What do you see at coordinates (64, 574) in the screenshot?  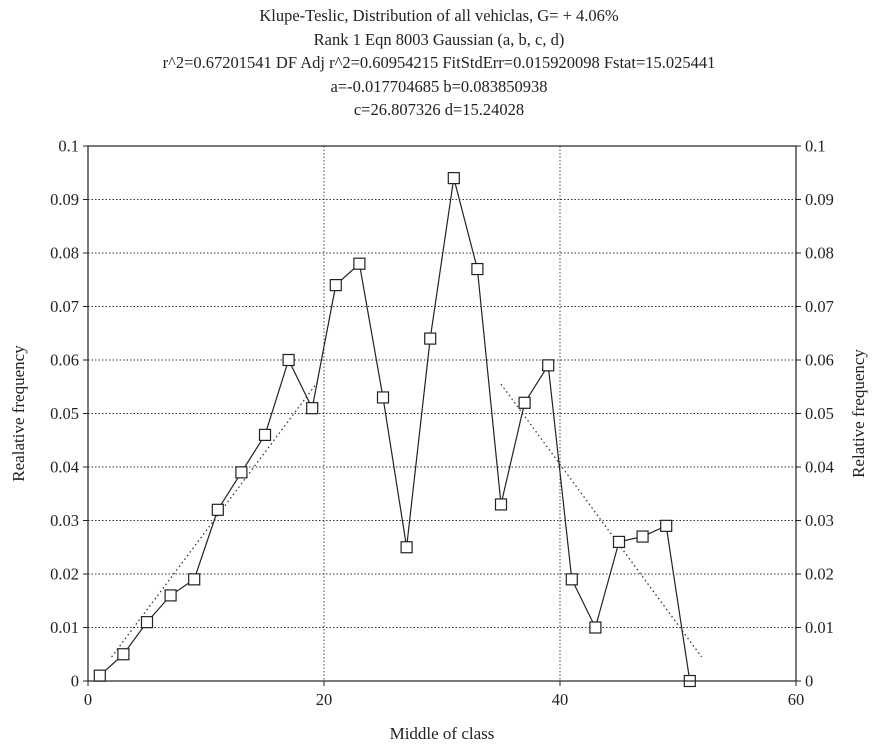 I see `y-tick-label-left: 0.02` at bounding box center [64, 574].